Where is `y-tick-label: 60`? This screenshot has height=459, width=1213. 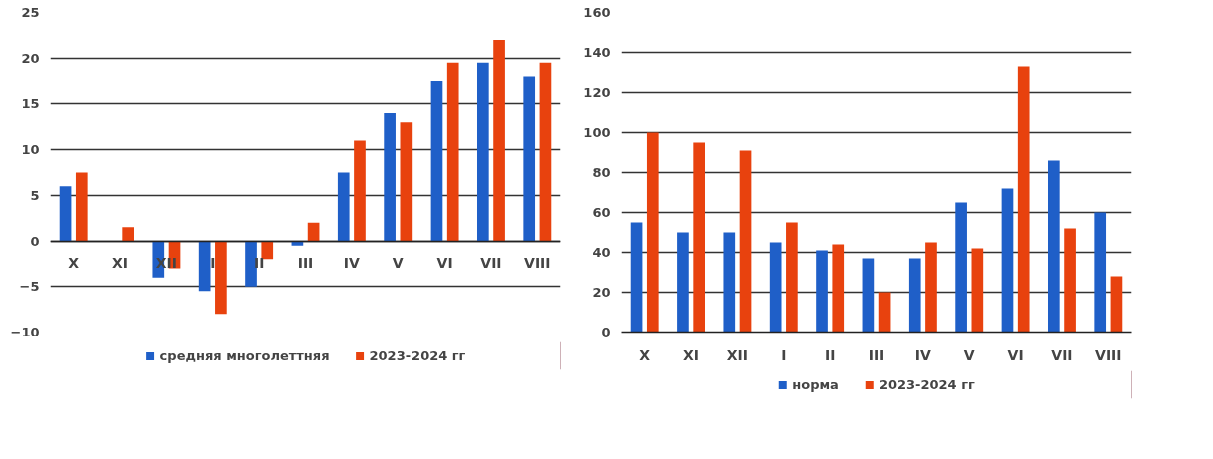 y-tick-label: 60 is located at coordinates (601, 212).